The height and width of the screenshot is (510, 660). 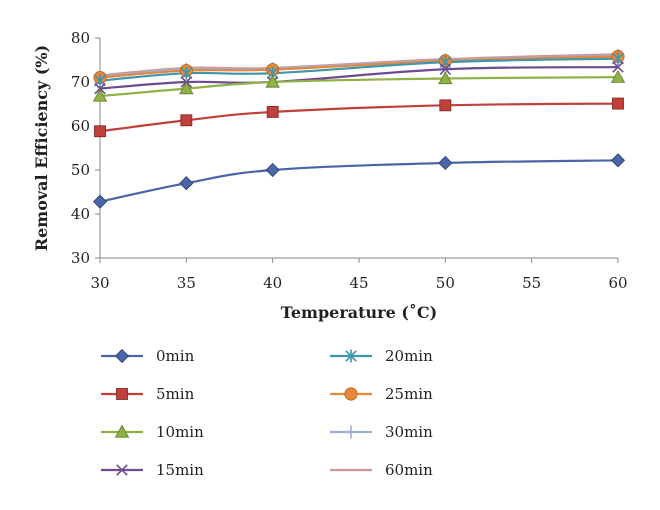 I want to click on legend-item-5min: 5min, so click(x=148, y=394).